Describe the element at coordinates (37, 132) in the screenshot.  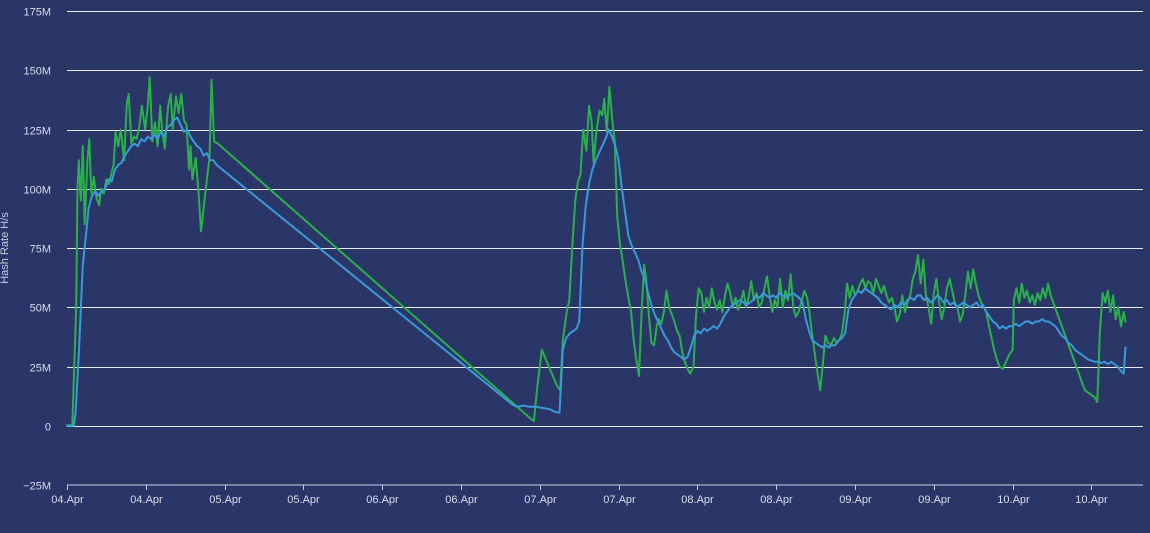
I see `y-tick-label: 125M` at that location.